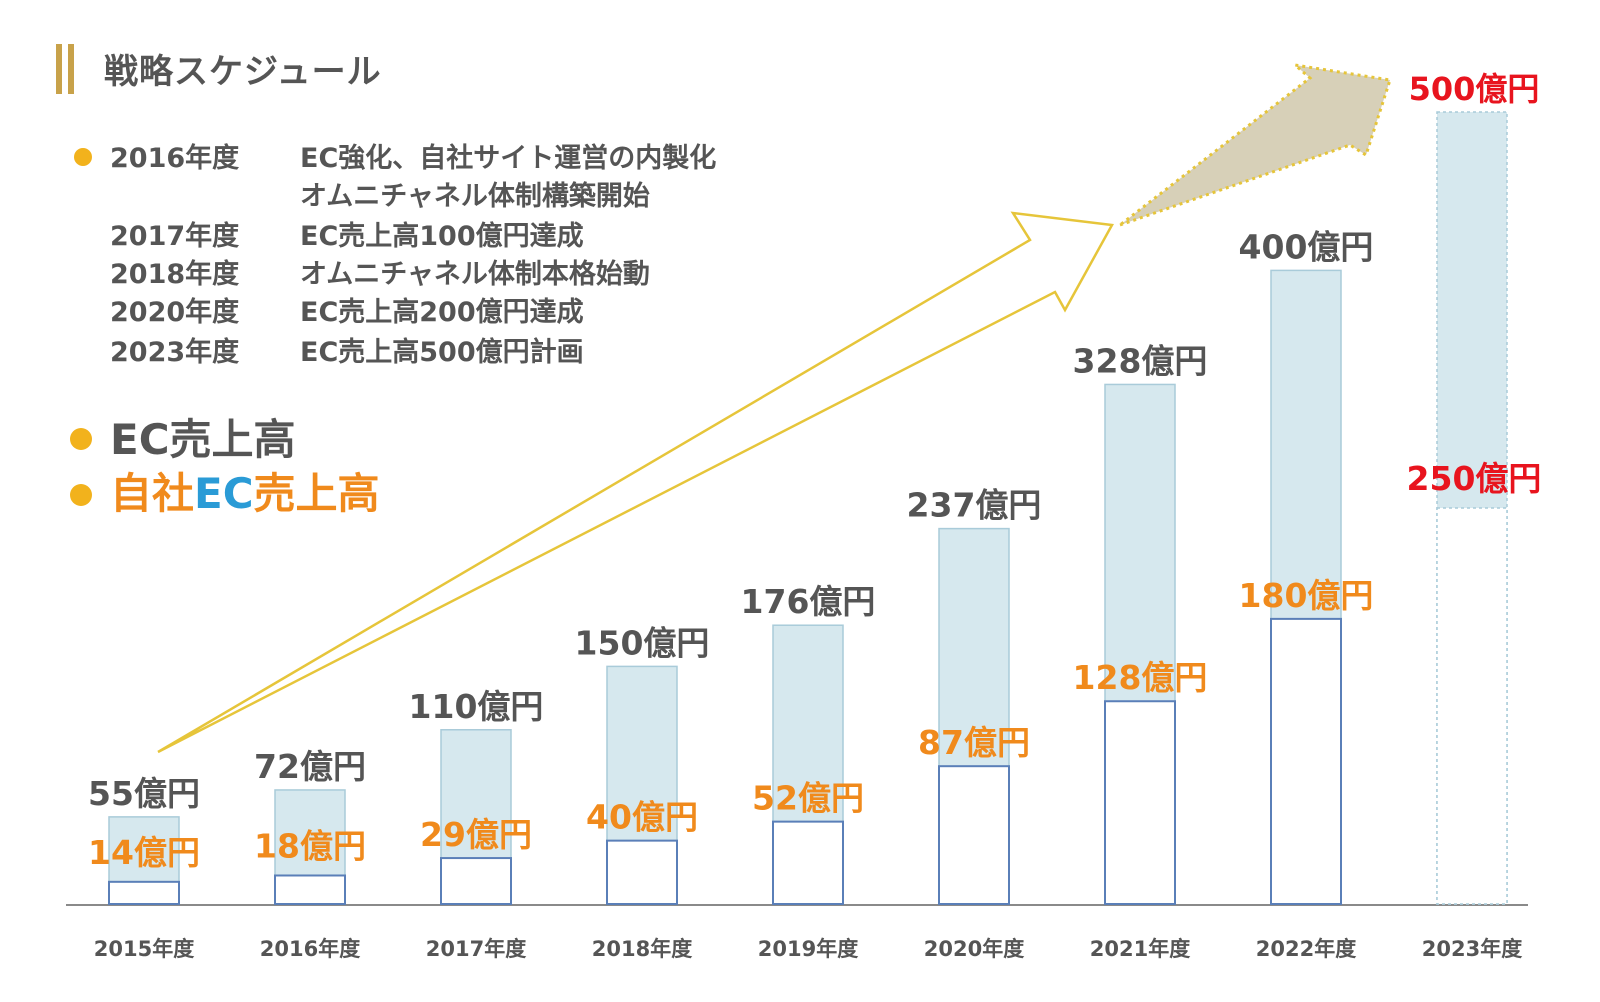 Image resolution: width=1600 pixels, height=1002 pixels. What do you see at coordinates (144, 852) in the screenshot?
I see `own-ec-sales-label: 14億円` at bounding box center [144, 852].